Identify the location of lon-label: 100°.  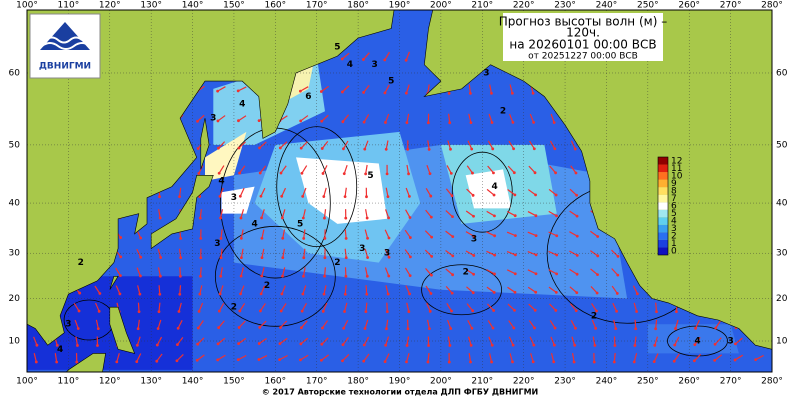
(27, 6).